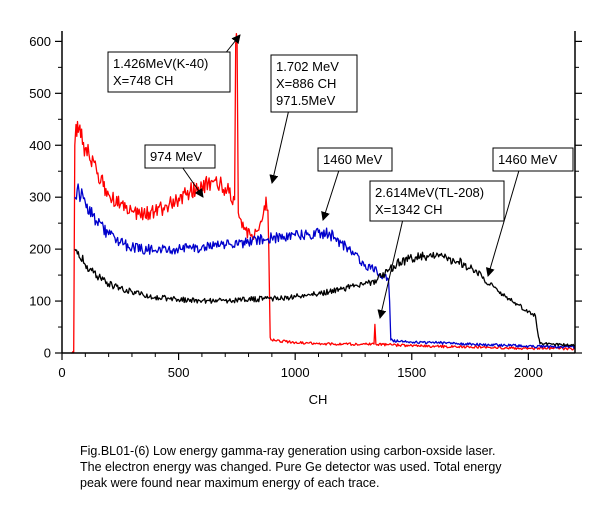 The image size is (600, 507). Describe the element at coordinates (40, 249) in the screenshot. I see `y-tick-label: 200` at that location.